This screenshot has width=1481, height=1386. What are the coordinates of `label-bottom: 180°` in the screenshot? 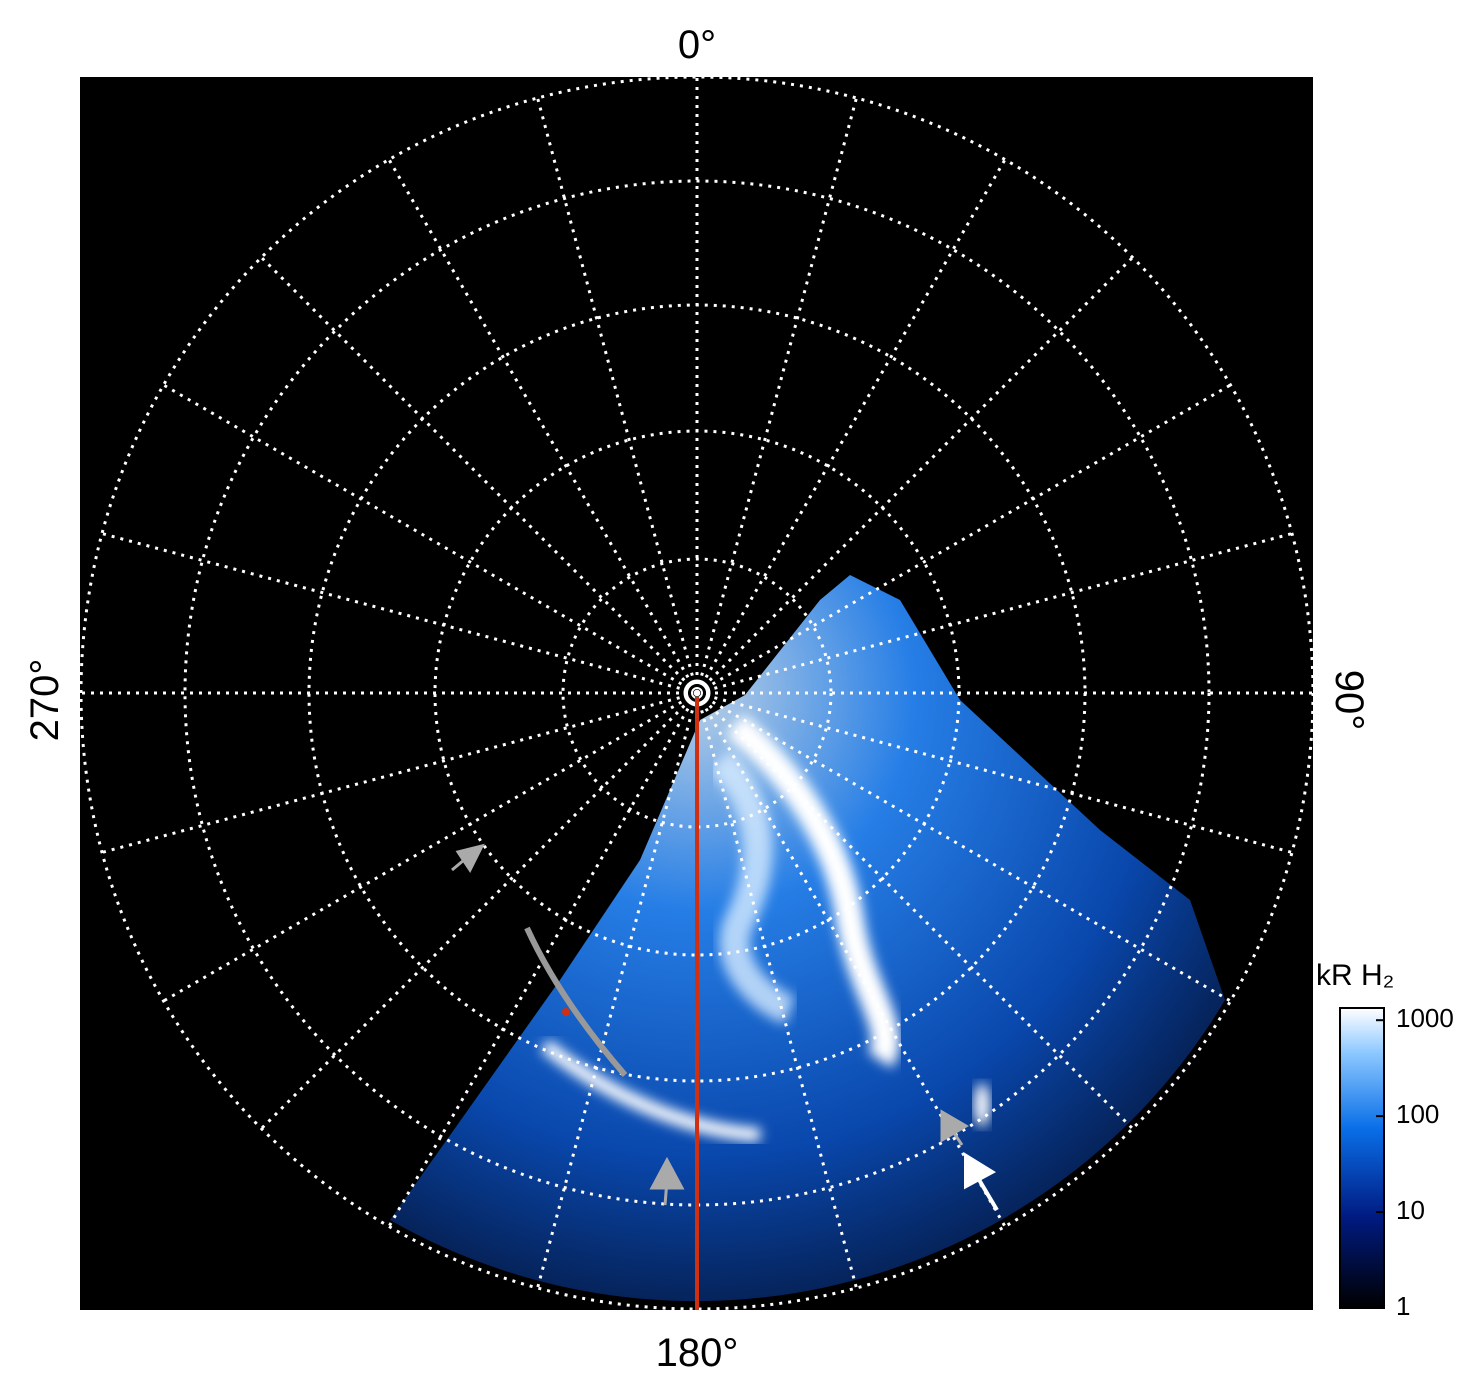 It's located at (697, 1353).